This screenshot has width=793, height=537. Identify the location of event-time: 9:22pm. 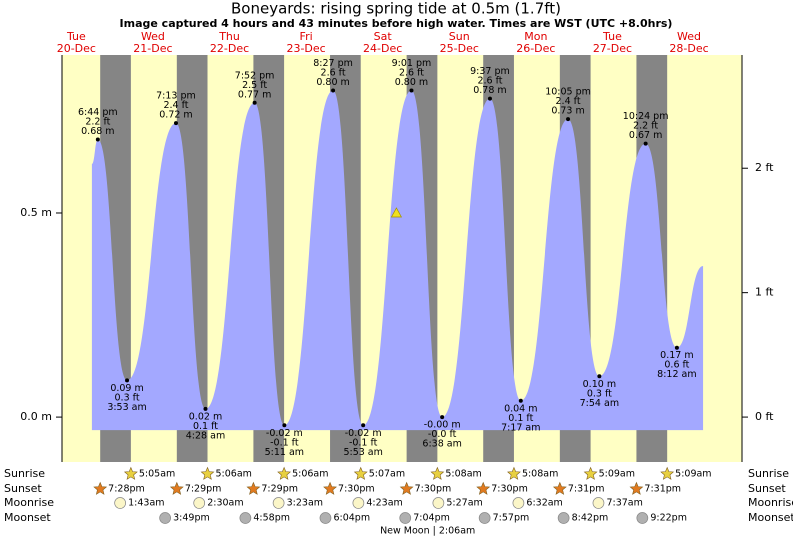
(668, 518).